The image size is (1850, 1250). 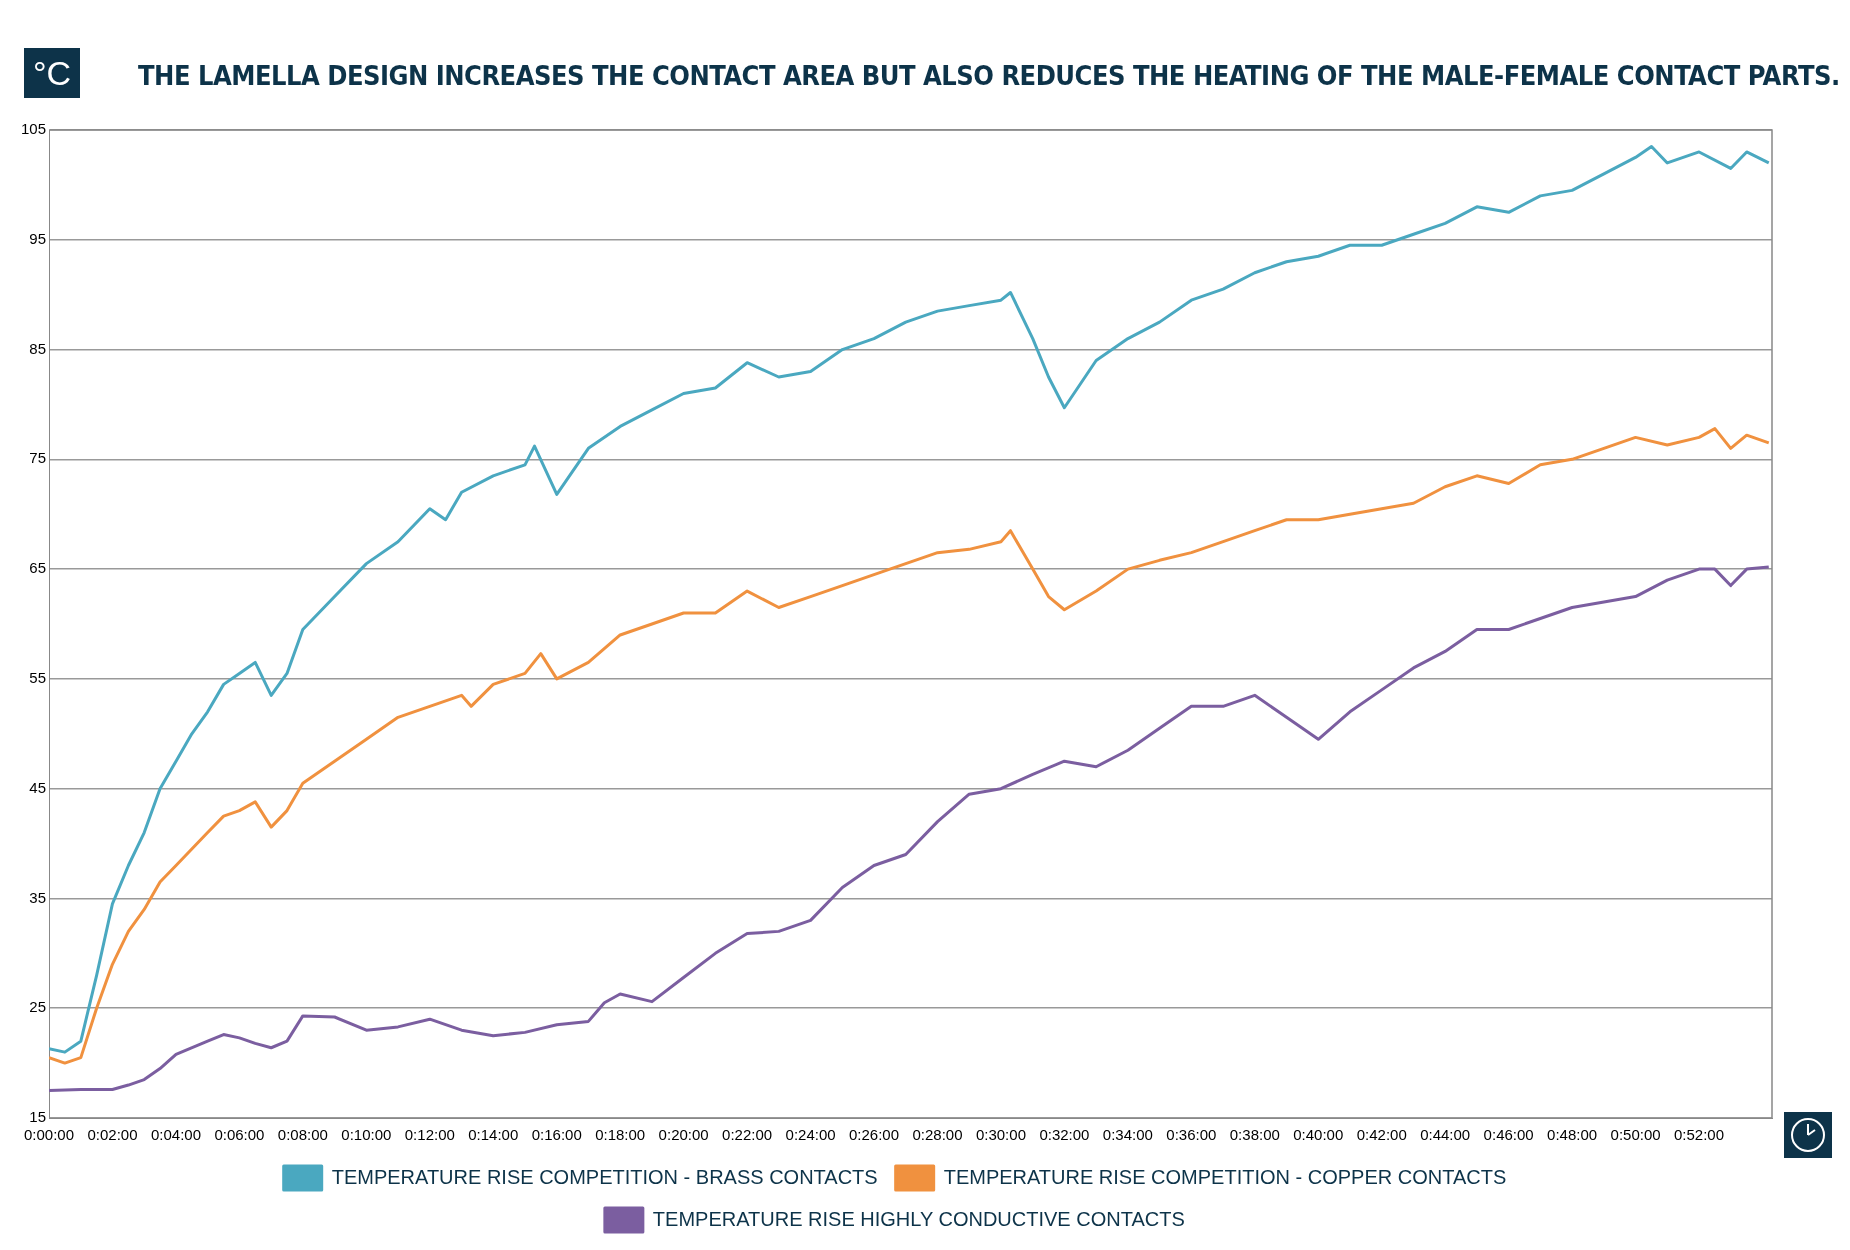 What do you see at coordinates (1699, 1135) in the screenshot?
I see `x-tick-label: 0:52:00` at bounding box center [1699, 1135].